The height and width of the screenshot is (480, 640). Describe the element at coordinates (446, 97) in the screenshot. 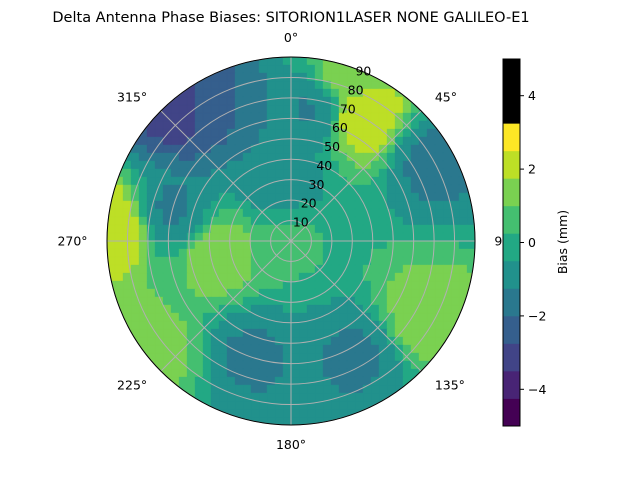

I see `theta-tick-label: 45°` at that location.